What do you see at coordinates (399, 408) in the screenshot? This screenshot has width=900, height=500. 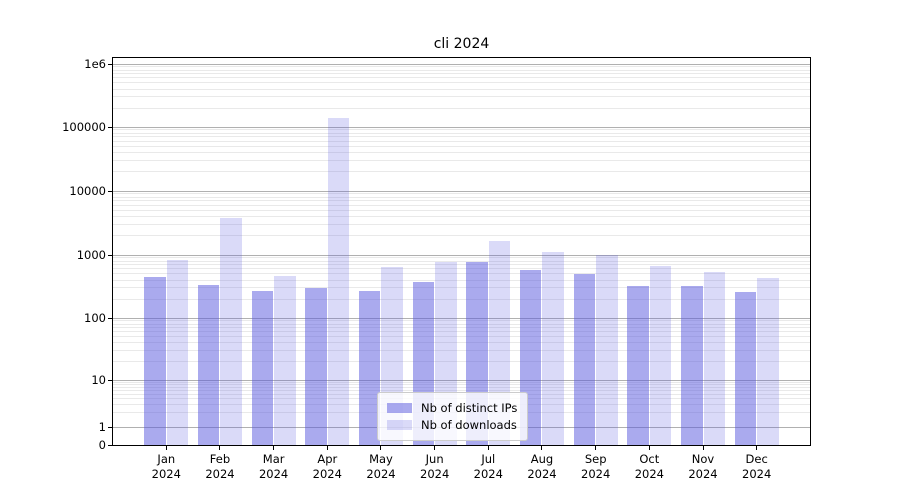 I see `legend-swatch-distinct-ips` at bounding box center [399, 408].